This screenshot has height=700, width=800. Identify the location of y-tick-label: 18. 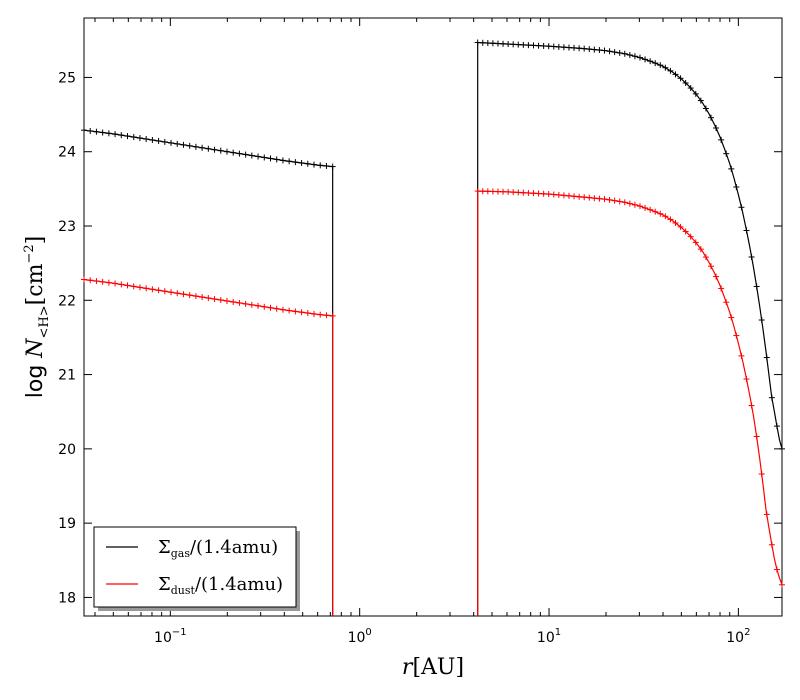
(67, 598).